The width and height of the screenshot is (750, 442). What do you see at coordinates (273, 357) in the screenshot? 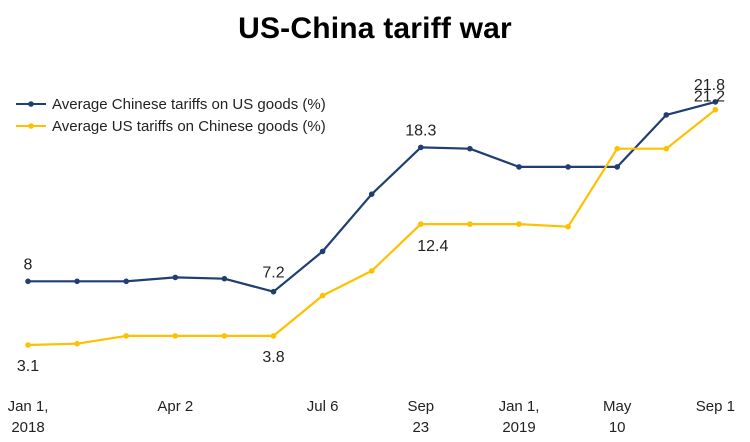
I see `data-label: 3.8` at bounding box center [273, 357].